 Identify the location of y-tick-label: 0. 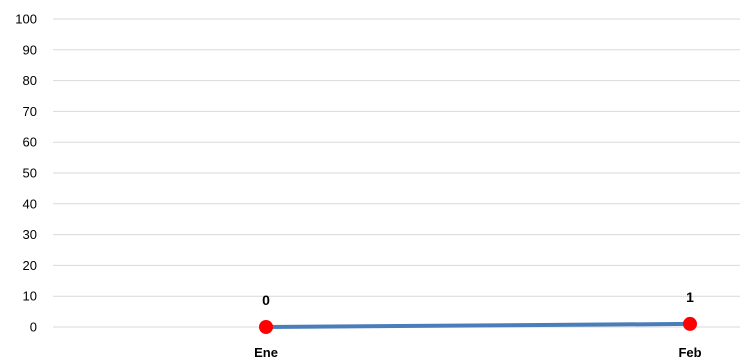
(33, 327).